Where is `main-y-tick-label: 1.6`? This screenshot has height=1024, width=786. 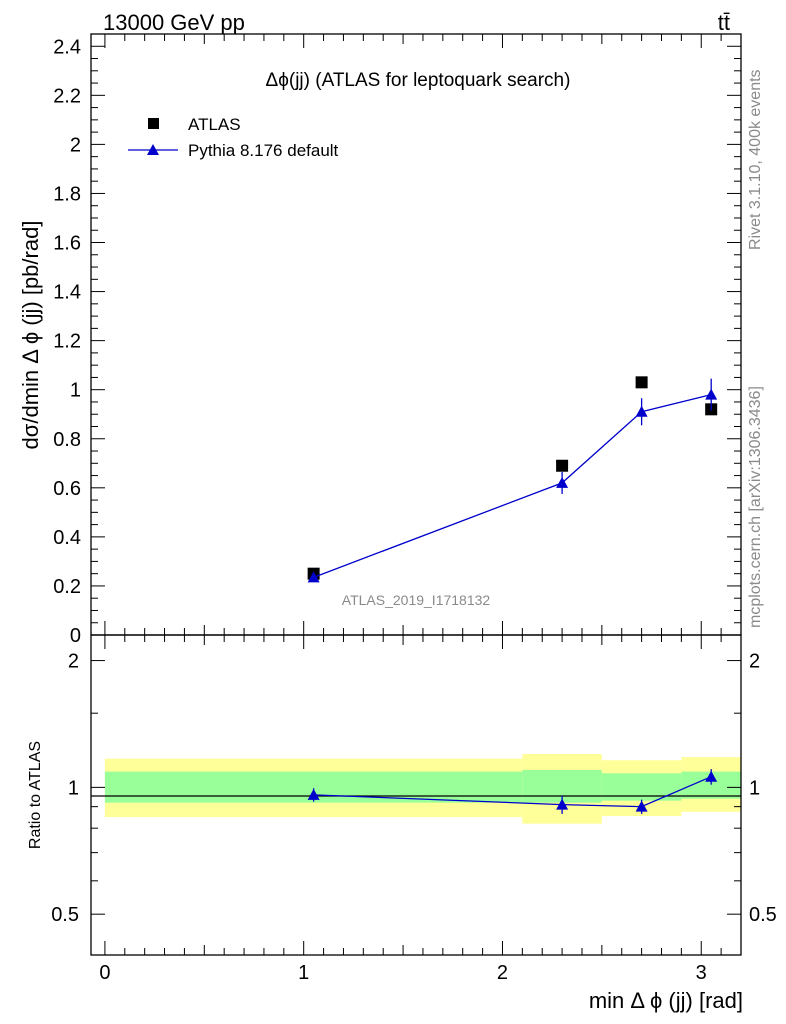
main-y-tick-label: 1.6 is located at coordinates (67, 244).